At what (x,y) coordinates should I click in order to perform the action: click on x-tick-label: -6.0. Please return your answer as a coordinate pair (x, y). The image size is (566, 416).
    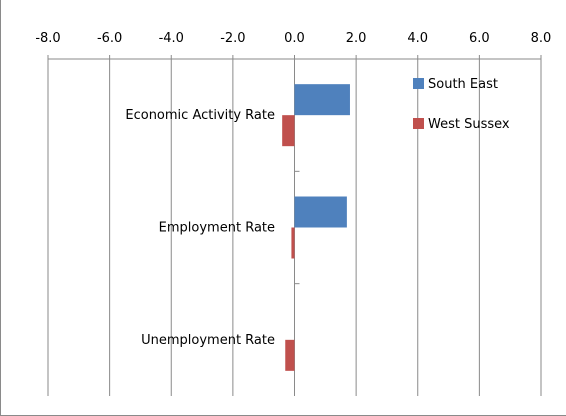
    Looking at the image, I should click on (109, 38).